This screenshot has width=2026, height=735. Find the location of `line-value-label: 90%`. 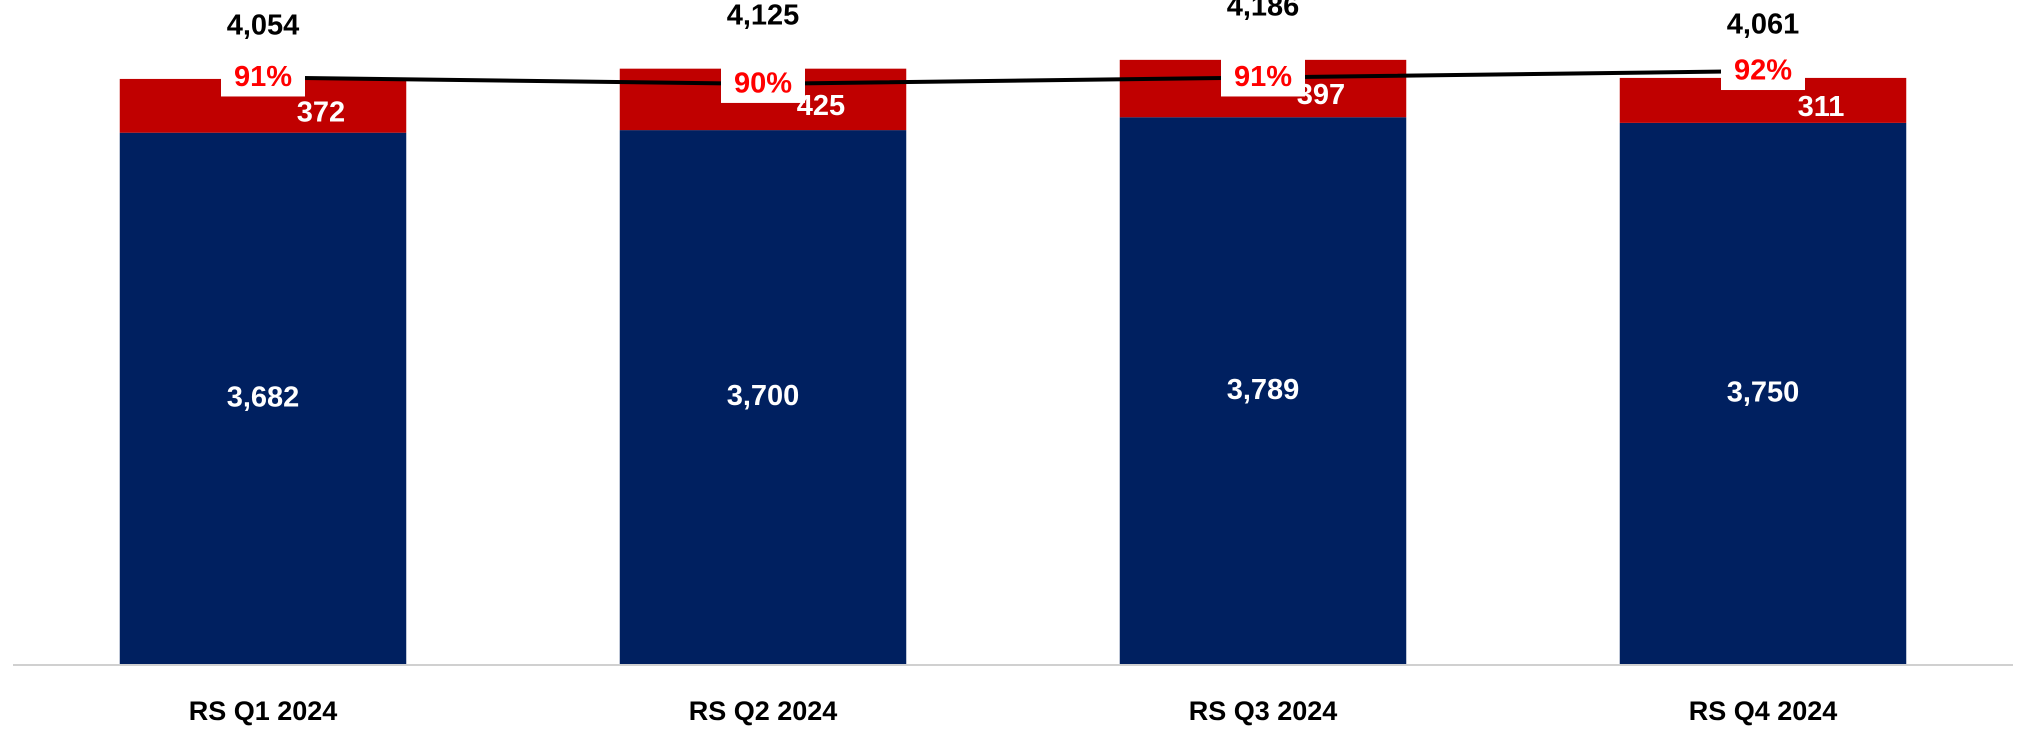

line-value-label: 90% is located at coordinates (763, 84).